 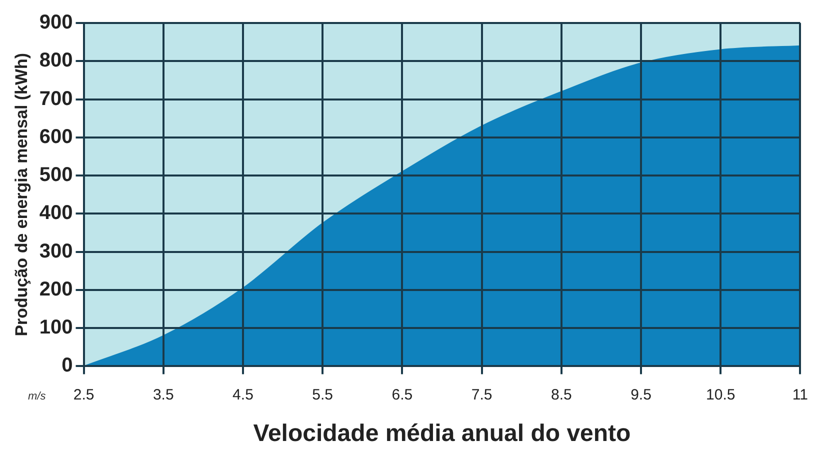 I want to click on y-tick-label: 300, so click(x=56, y=251).